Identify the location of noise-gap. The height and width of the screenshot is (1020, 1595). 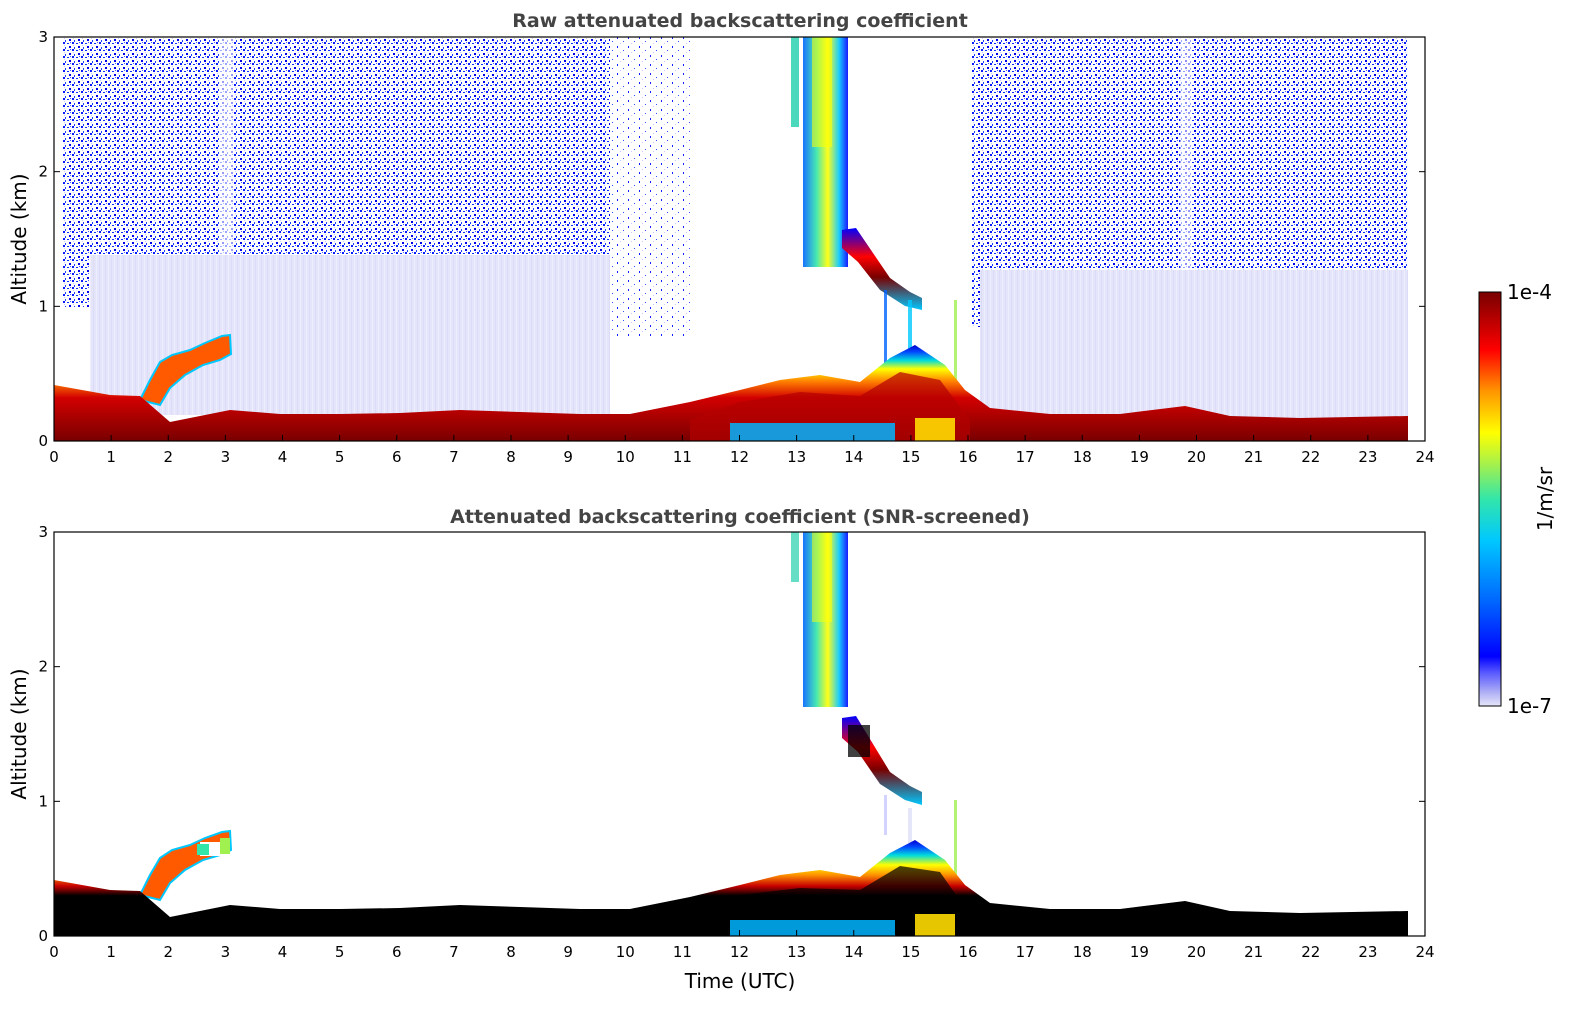
(1186, 187).